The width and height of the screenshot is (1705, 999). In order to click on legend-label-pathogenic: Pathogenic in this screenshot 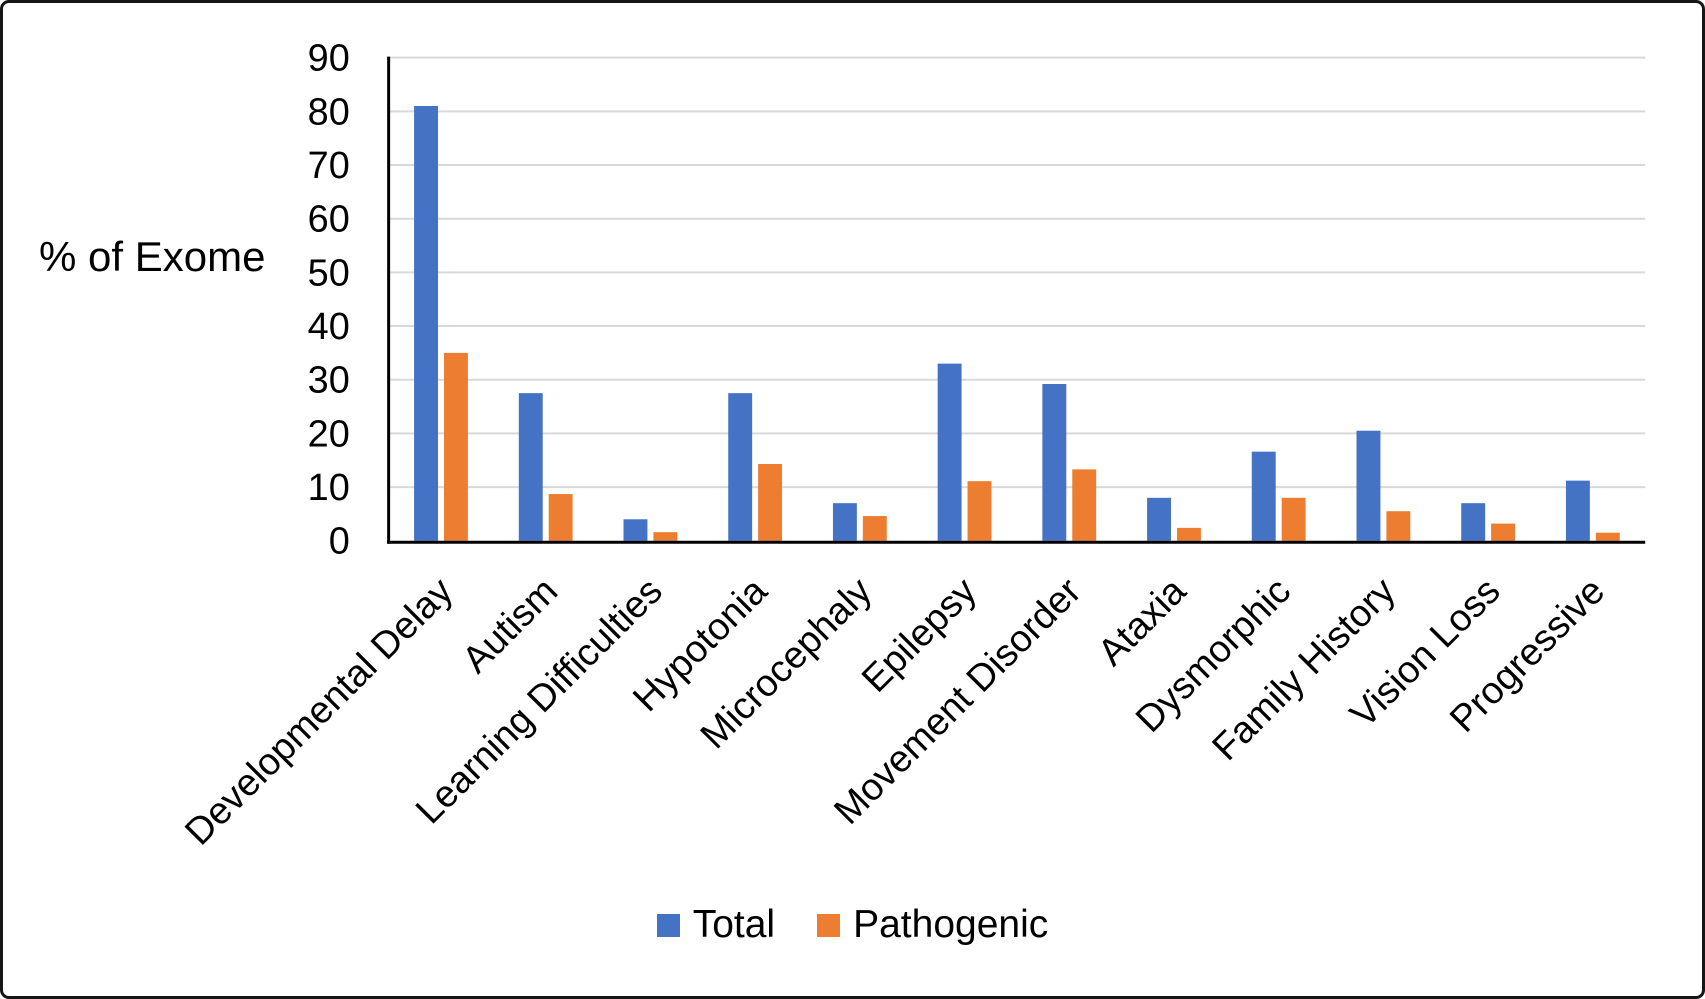, I will do `click(951, 924)`.